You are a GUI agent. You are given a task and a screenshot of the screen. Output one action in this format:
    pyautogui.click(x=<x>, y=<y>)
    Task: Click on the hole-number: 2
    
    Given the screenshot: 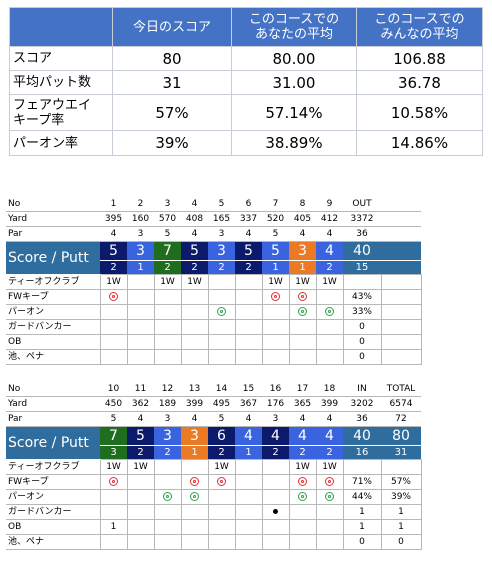 What is the action you would take?
    pyautogui.click(x=140, y=204)
    